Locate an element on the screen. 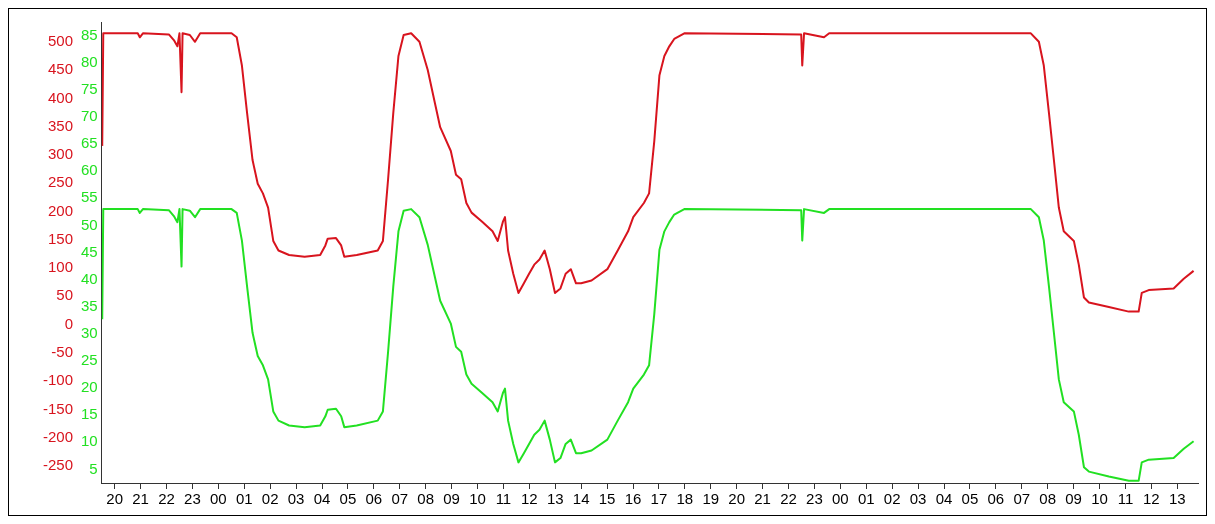 This screenshot has width=1215, height=524. y-tick-label: -150 is located at coordinates (58, 408).